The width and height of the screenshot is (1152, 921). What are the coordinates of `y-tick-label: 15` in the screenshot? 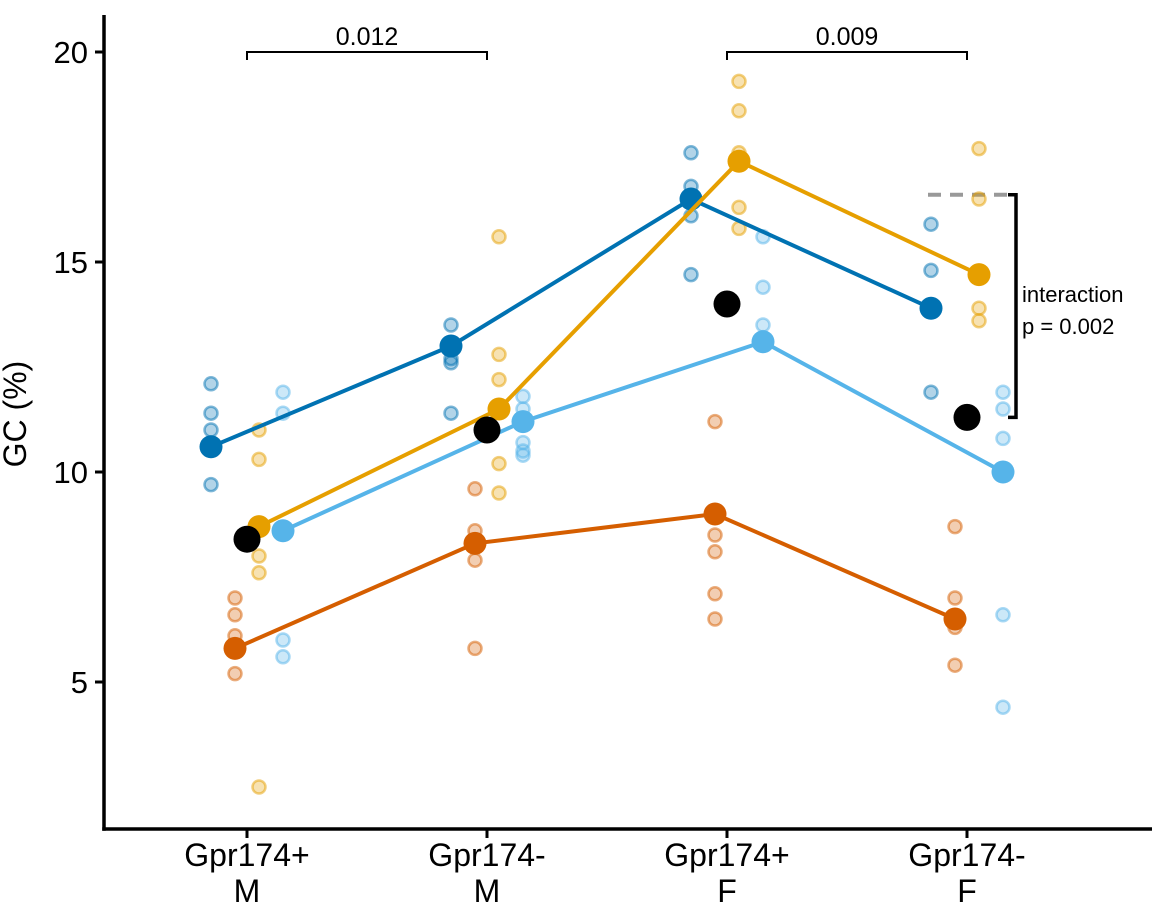 It's located at (71, 262).